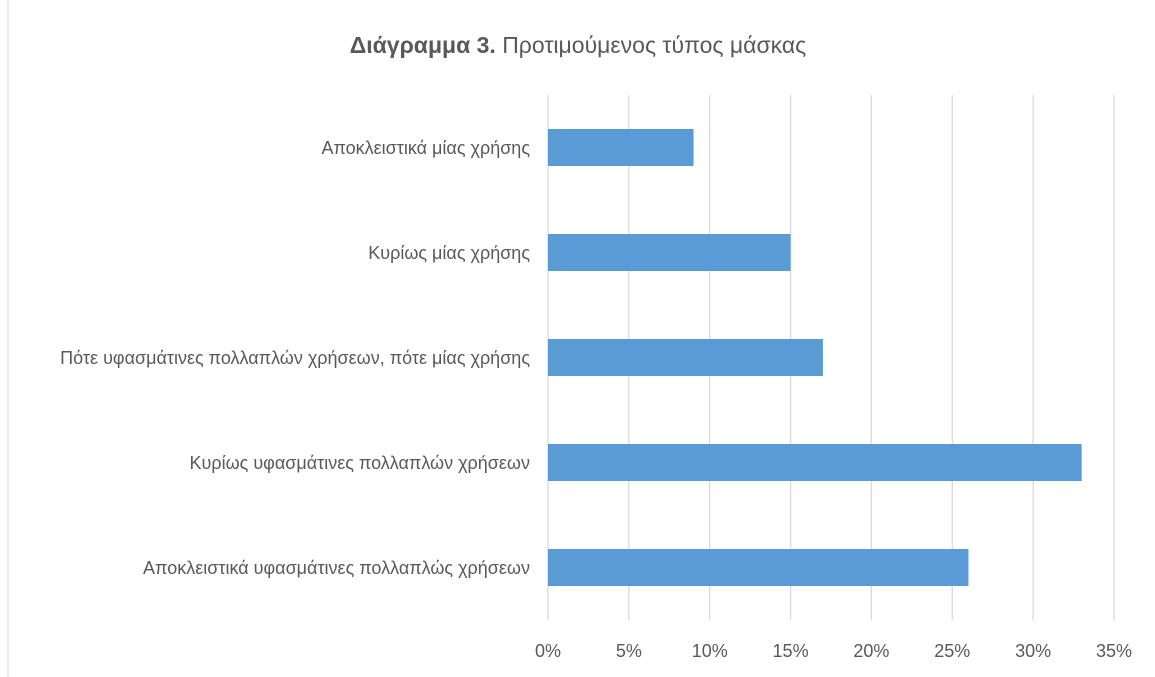 Image resolution: width=1155 pixels, height=677 pixels. What do you see at coordinates (449, 252) in the screenshot?
I see `y-tick-label: Κυρίως μίας χρήσης` at bounding box center [449, 252].